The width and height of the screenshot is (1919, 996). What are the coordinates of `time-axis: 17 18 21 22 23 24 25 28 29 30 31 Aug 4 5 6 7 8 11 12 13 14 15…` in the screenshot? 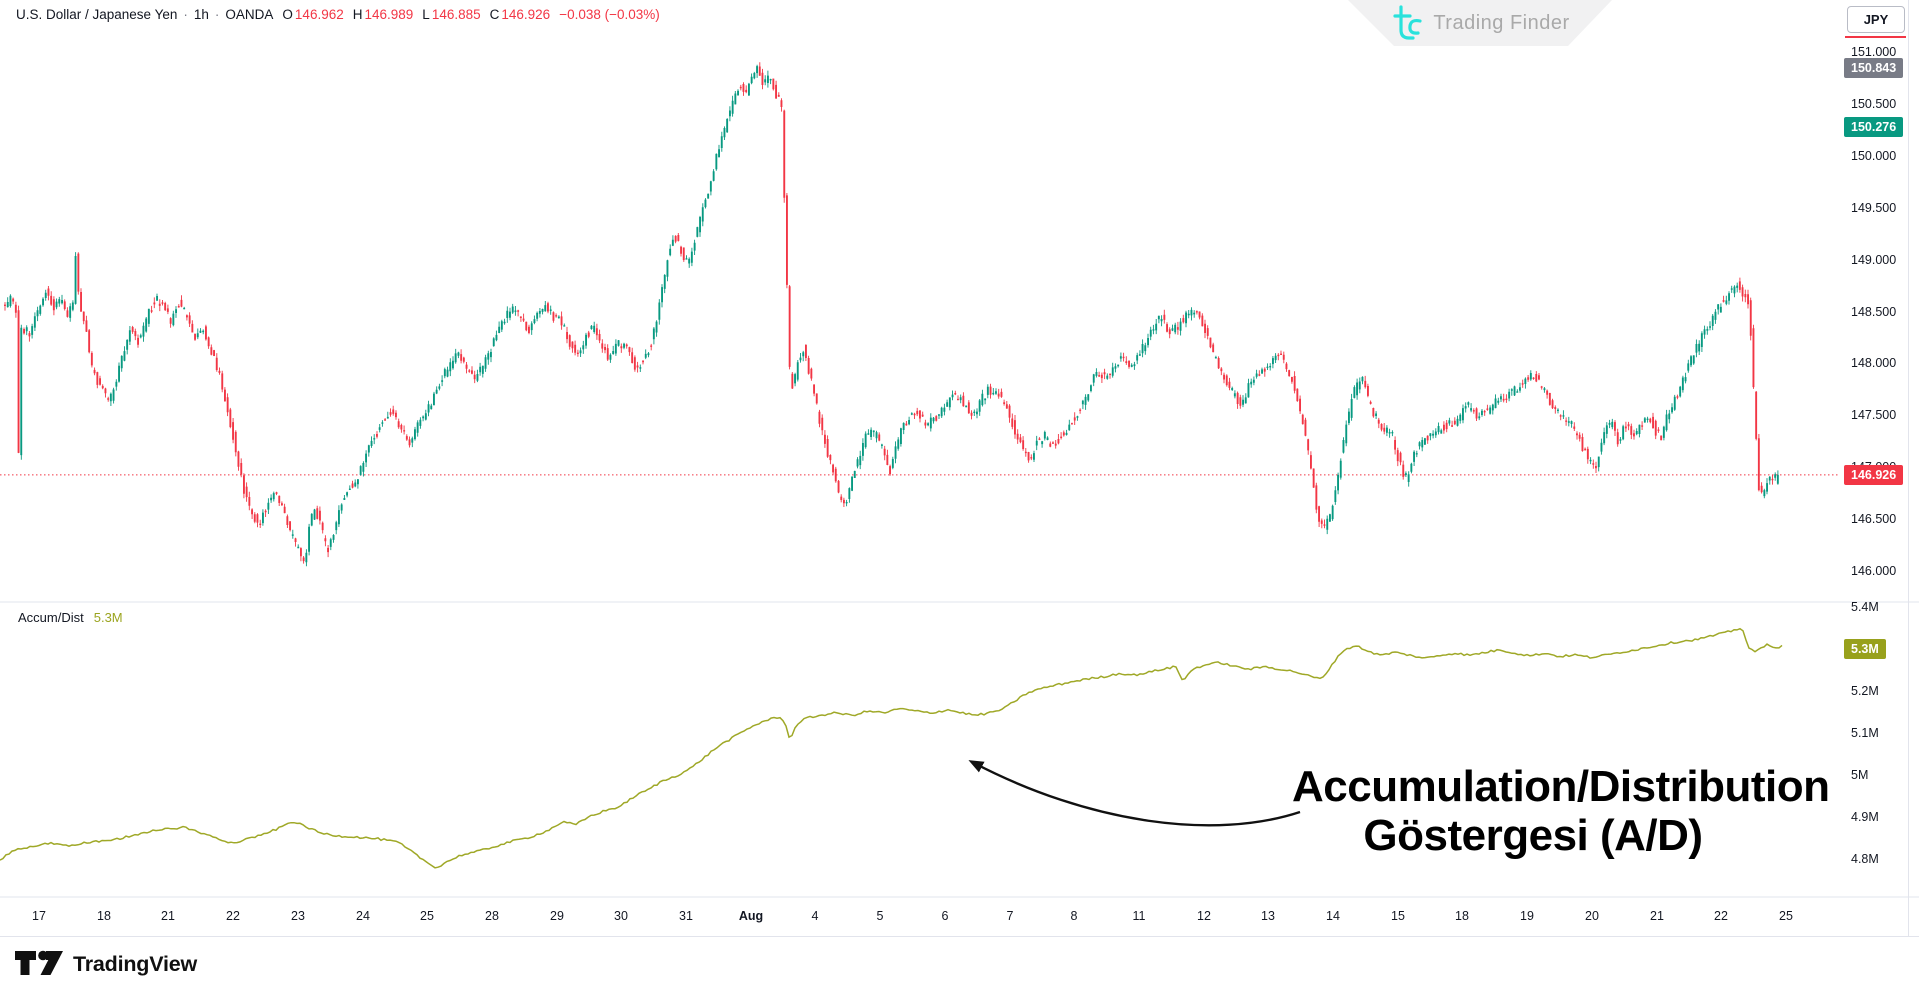 It's located at (959, 922).